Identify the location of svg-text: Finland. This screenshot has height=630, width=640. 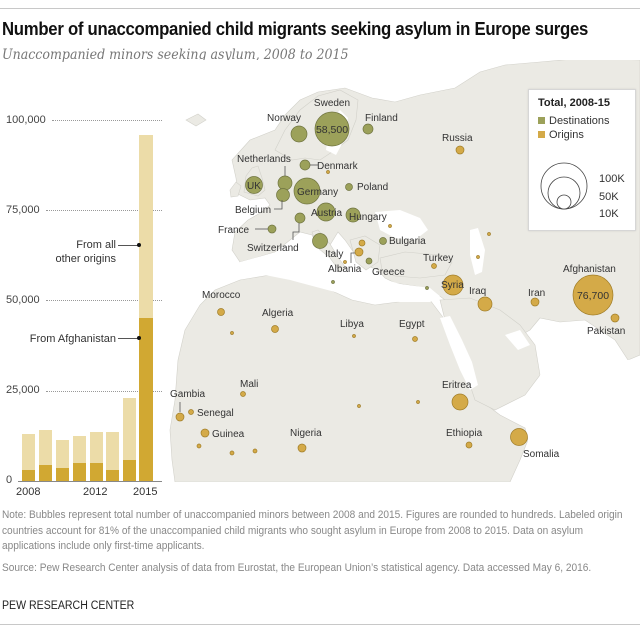
(381, 118).